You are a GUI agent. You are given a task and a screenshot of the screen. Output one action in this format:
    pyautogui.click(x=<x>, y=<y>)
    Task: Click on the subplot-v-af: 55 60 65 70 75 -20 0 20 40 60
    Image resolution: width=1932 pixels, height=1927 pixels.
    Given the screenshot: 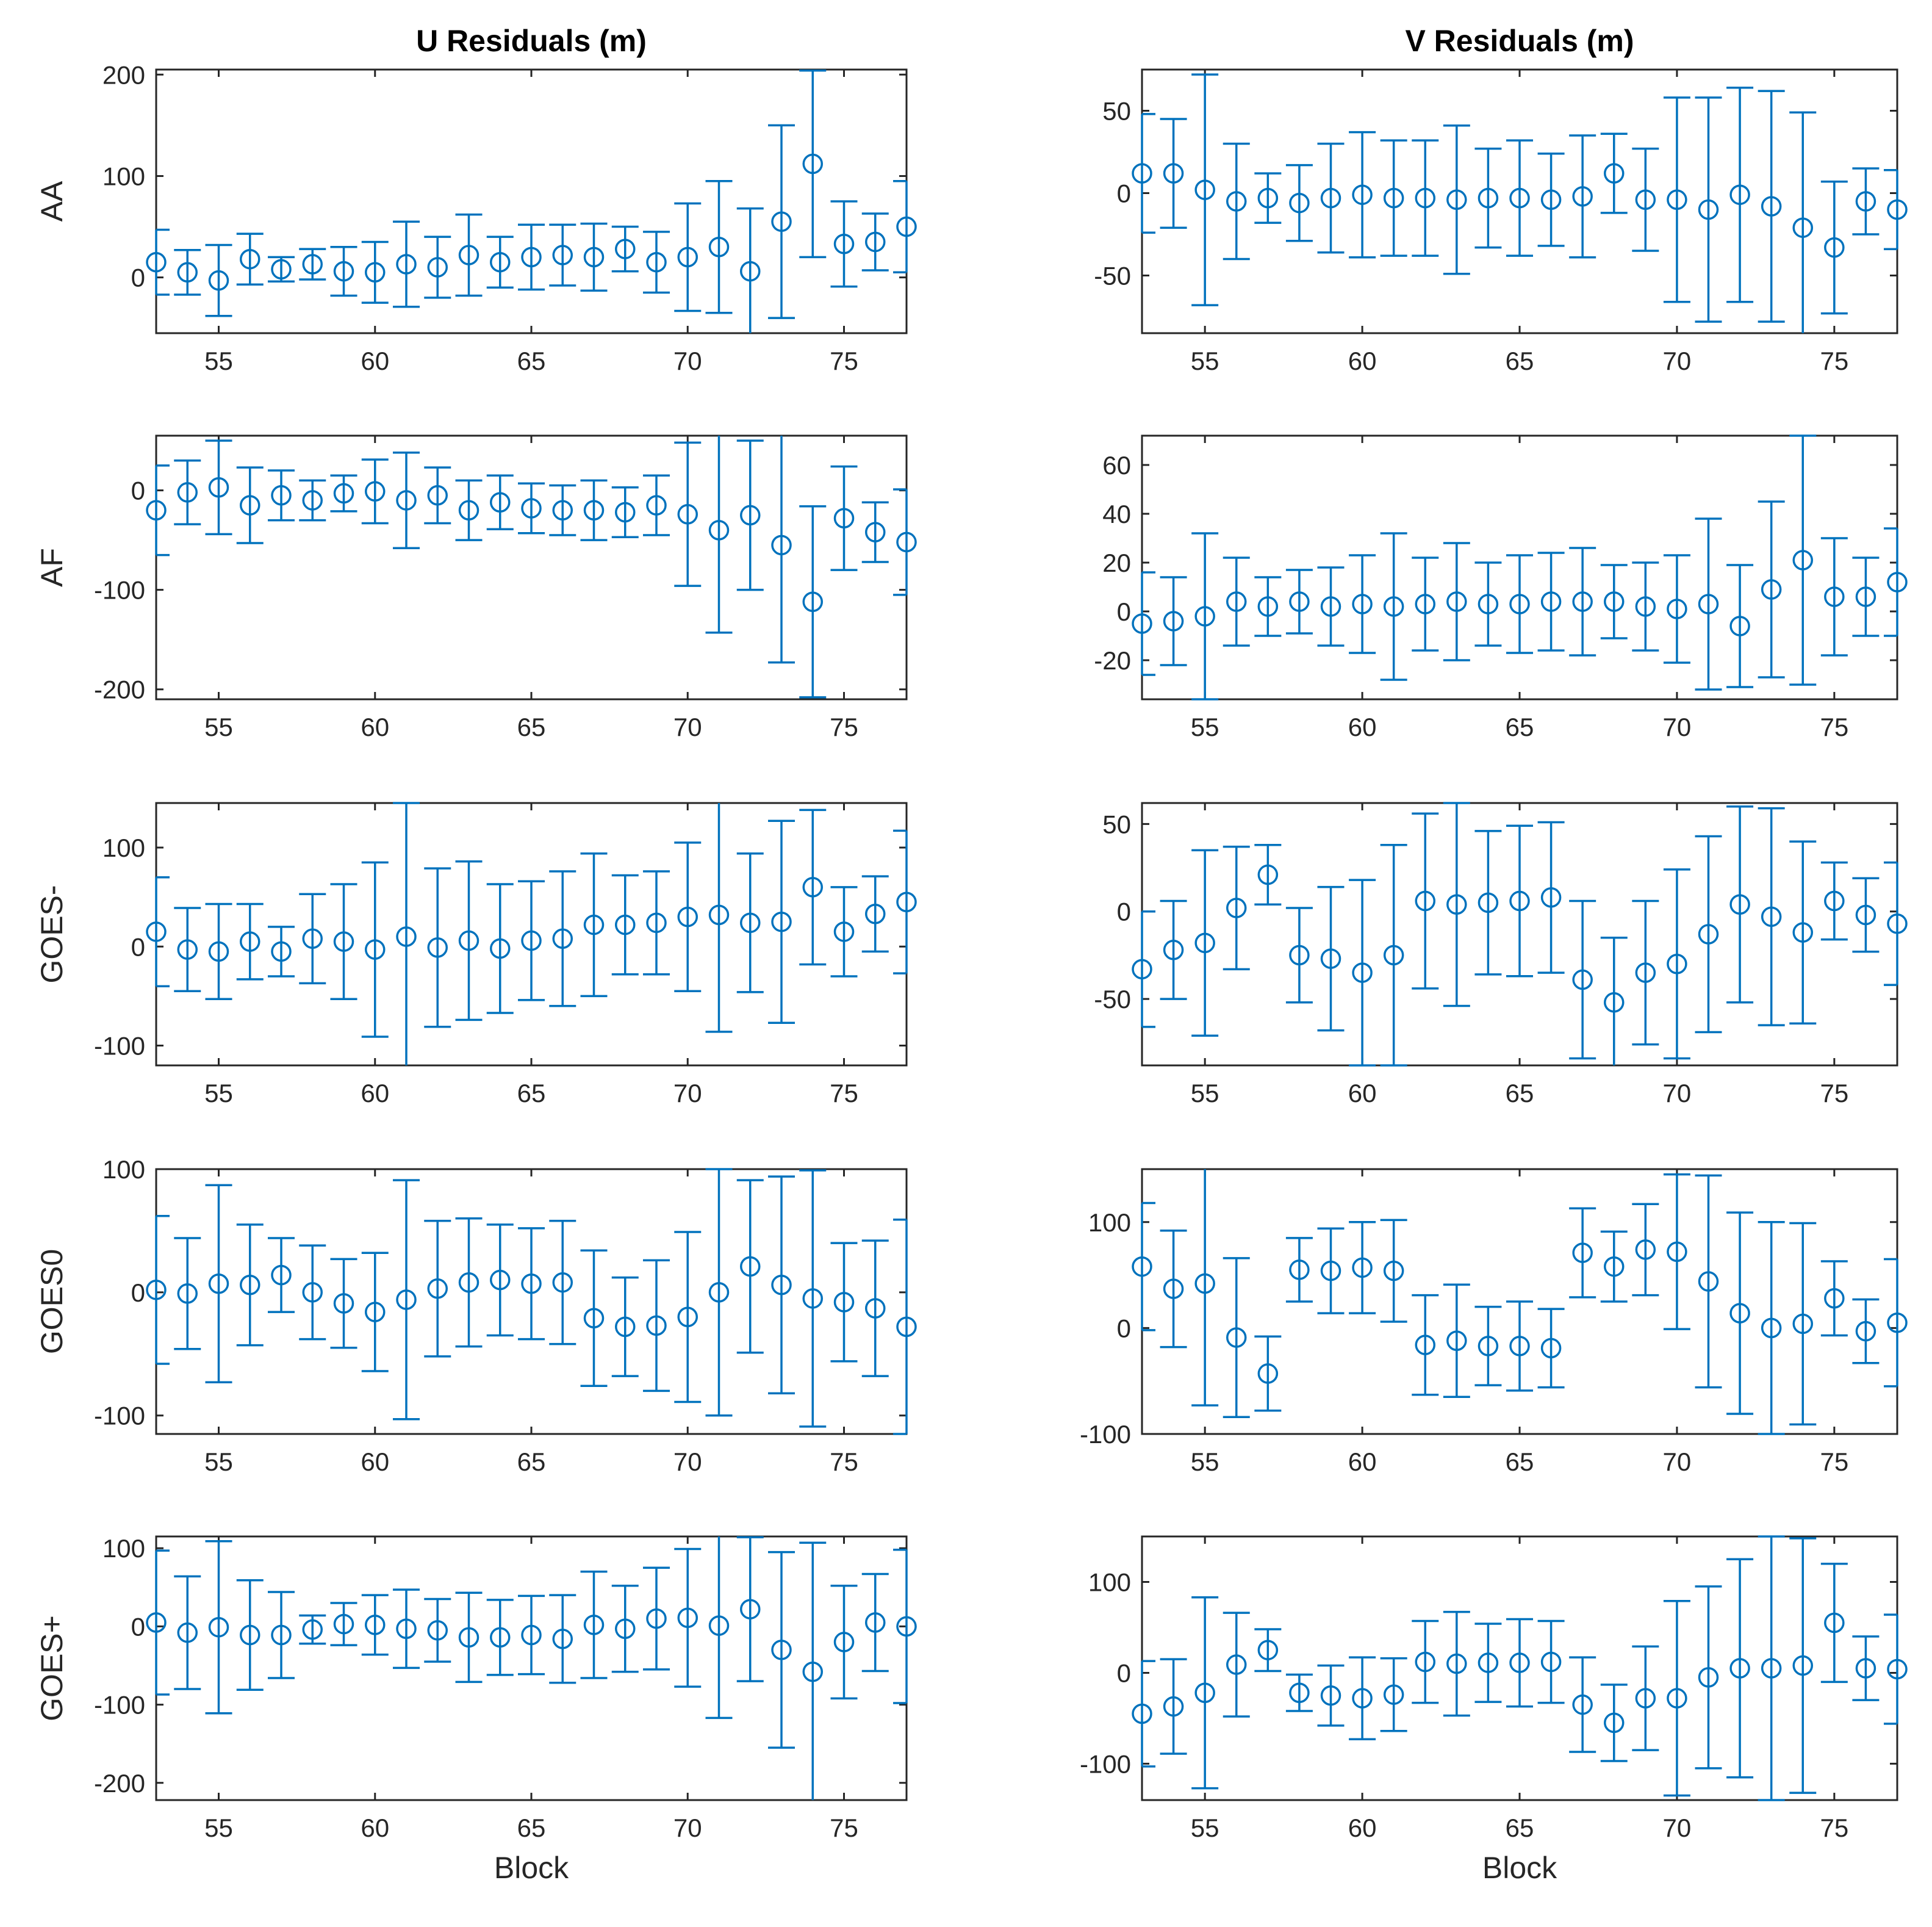 What is the action you would take?
    pyautogui.click(x=1501, y=587)
    